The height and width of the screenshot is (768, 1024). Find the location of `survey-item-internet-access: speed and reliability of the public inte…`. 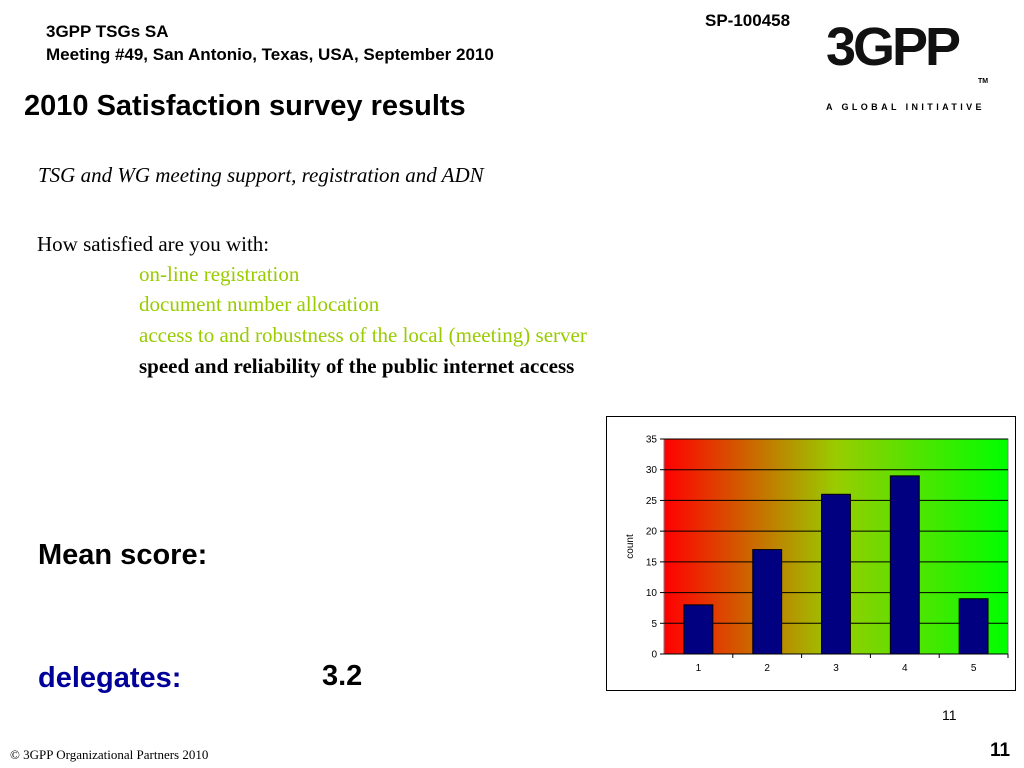

survey-item-internet-access: speed and reliability of the public inte… is located at coordinates (357, 366).